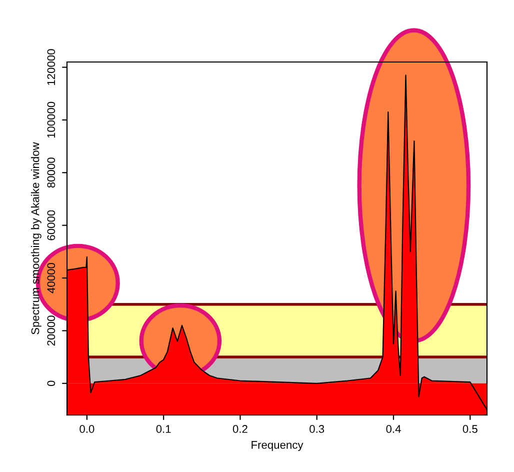 This screenshot has height=472, width=514. I want to click on x-tick-label: 0.3, so click(317, 429).